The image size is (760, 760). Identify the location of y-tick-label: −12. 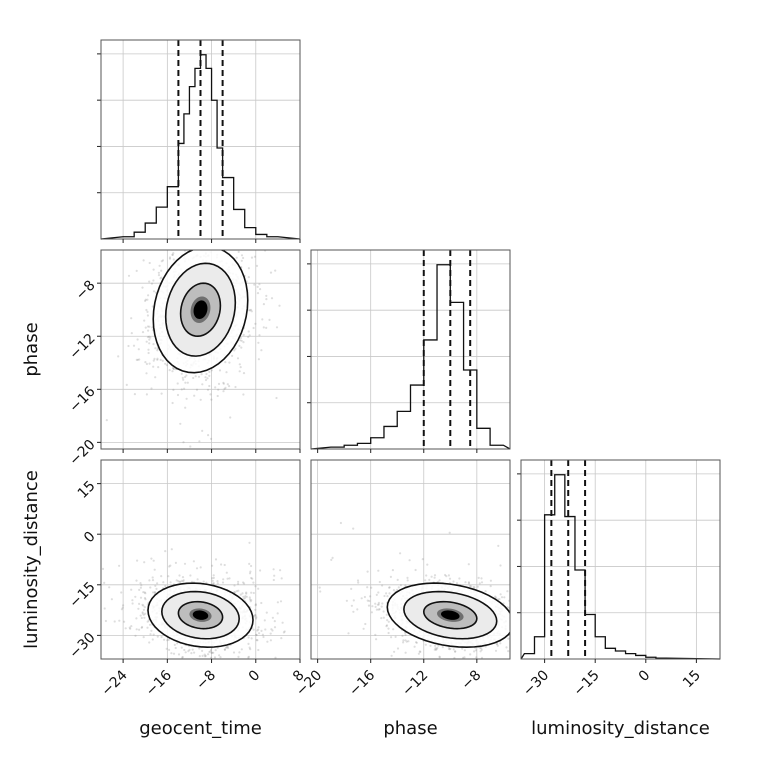
(82, 347).